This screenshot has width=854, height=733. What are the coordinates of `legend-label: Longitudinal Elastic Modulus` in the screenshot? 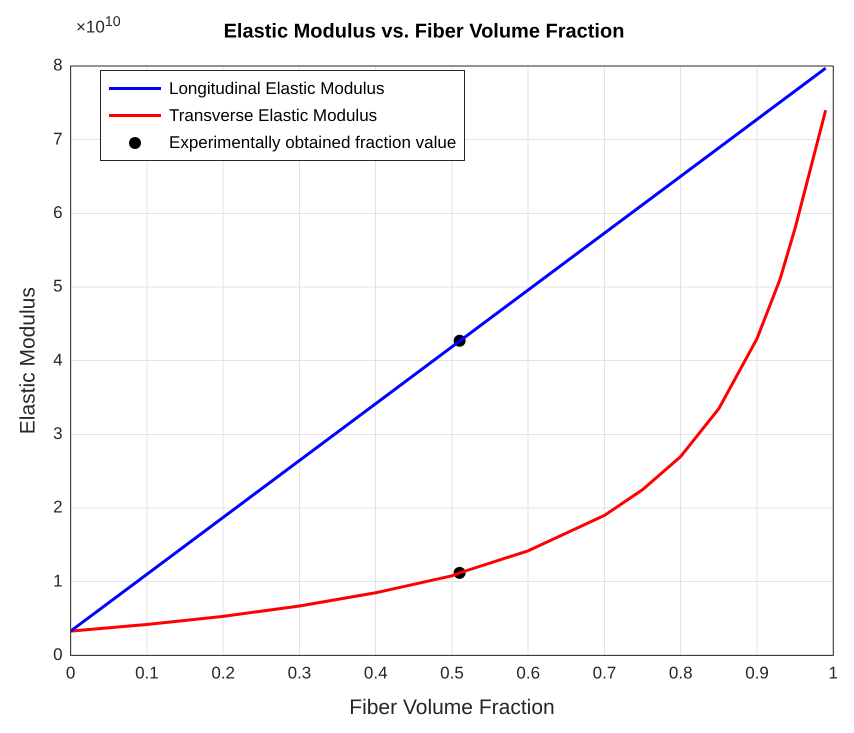 It's located at (276, 88).